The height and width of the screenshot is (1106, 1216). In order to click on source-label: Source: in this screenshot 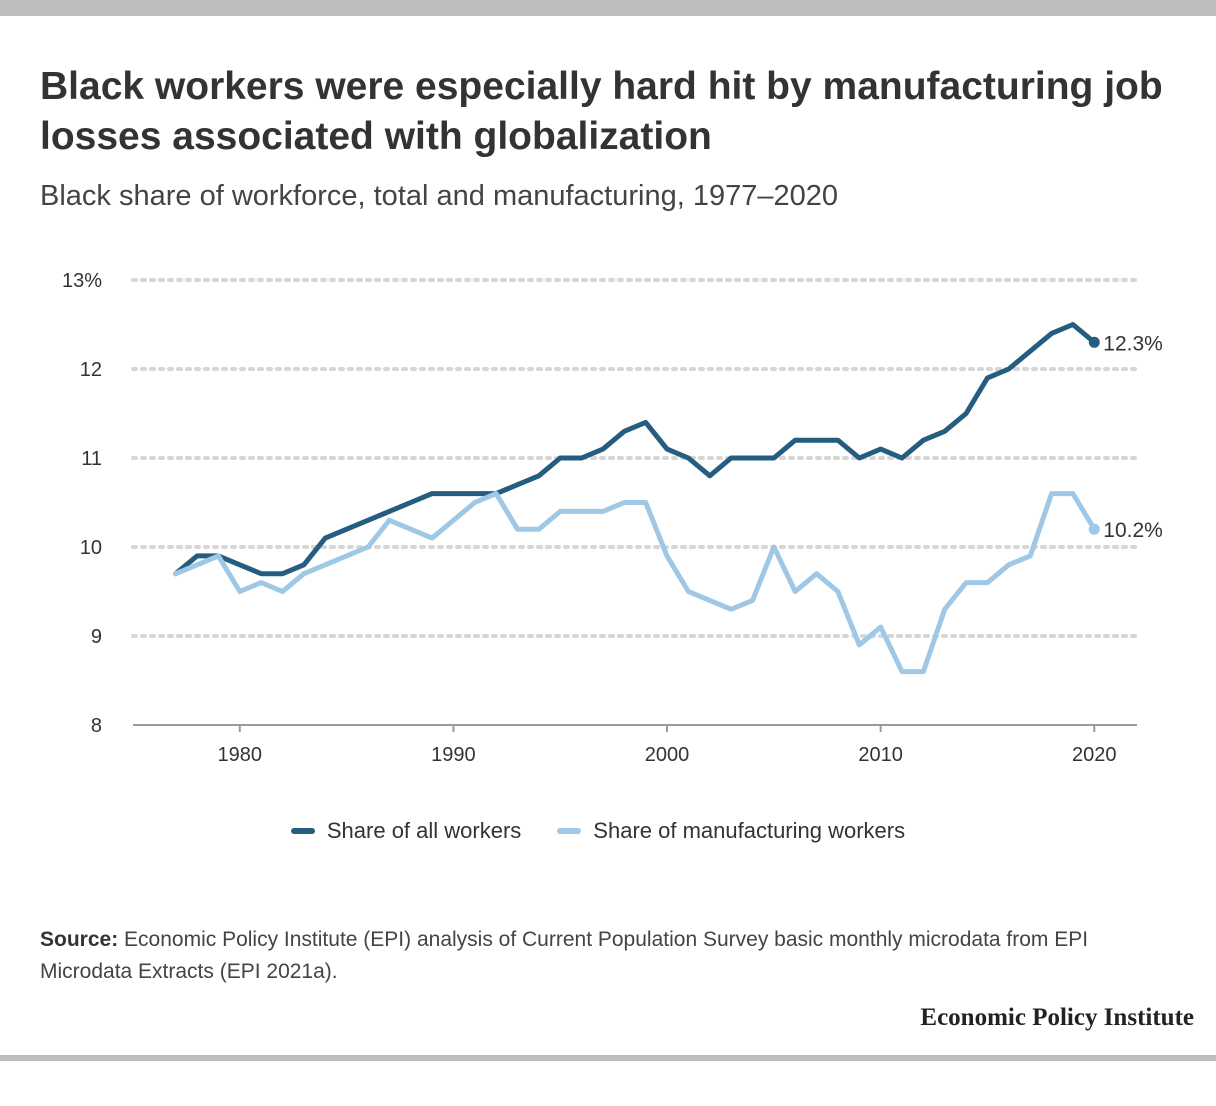, I will do `click(79, 939)`.